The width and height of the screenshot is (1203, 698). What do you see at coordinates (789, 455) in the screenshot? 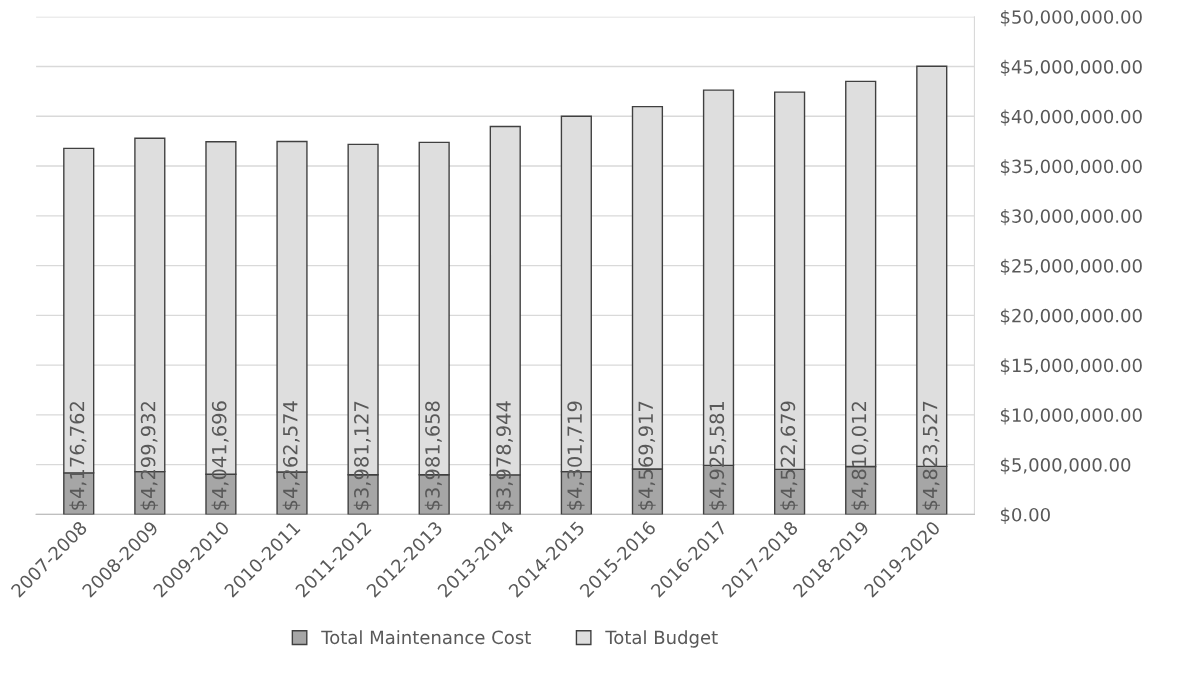
I see `data-label: $4,522,679` at bounding box center [789, 455].